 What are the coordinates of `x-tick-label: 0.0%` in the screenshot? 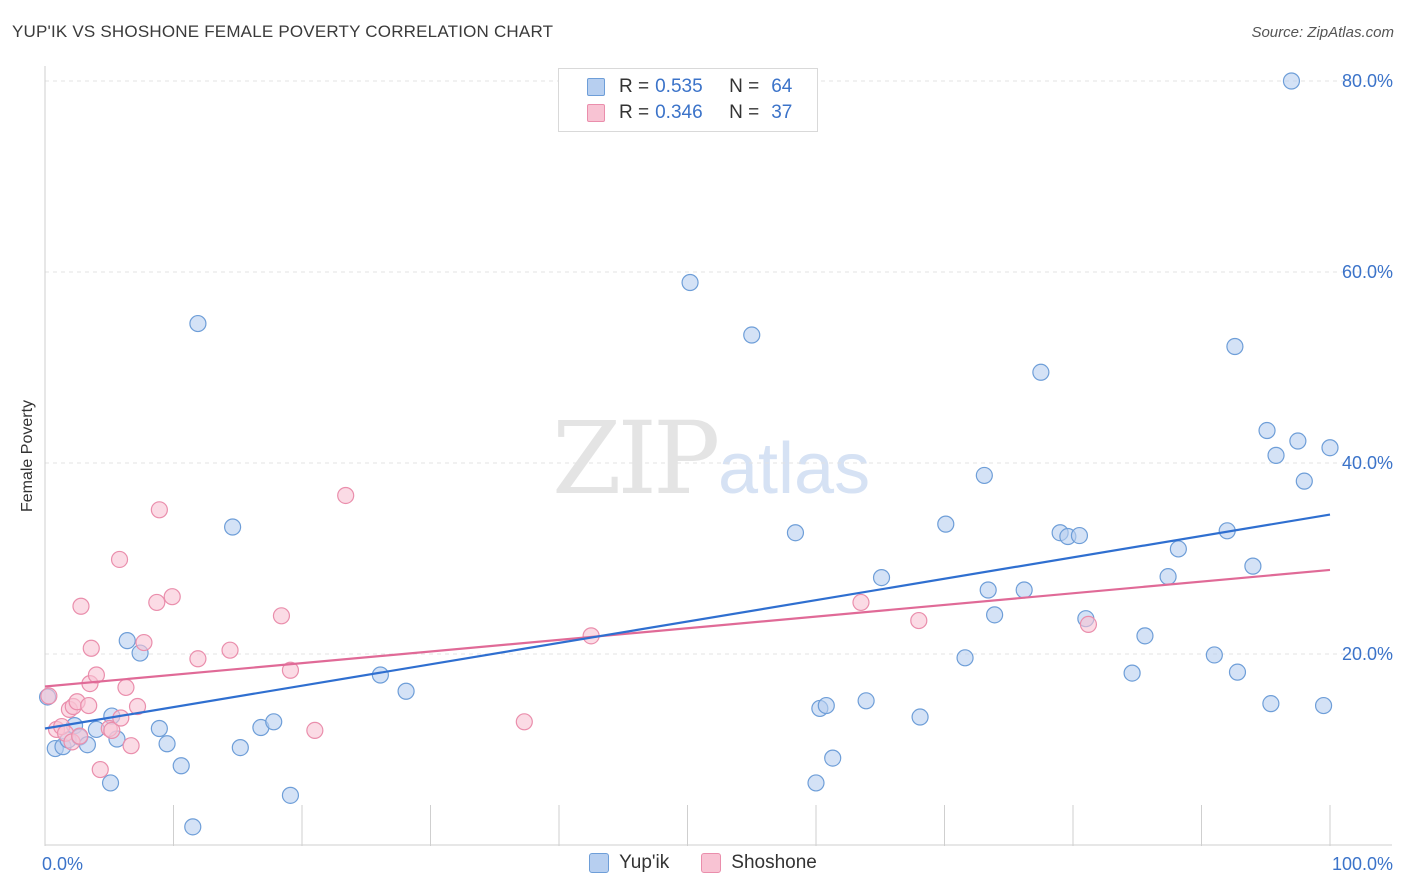 It's located at (62, 864).